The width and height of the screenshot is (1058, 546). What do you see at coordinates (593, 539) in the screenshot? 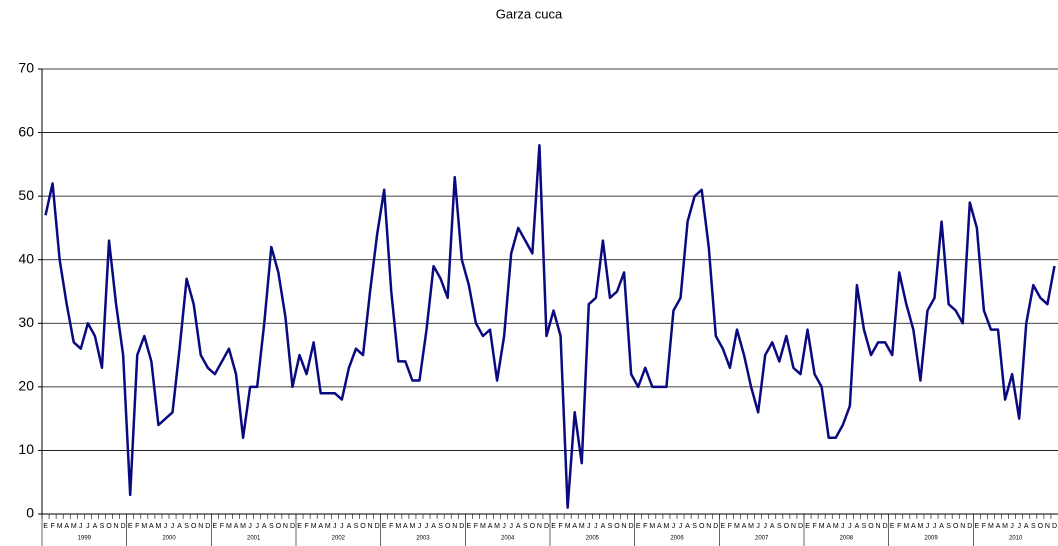
I see `group-label: 2005` at bounding box center [593, 539].